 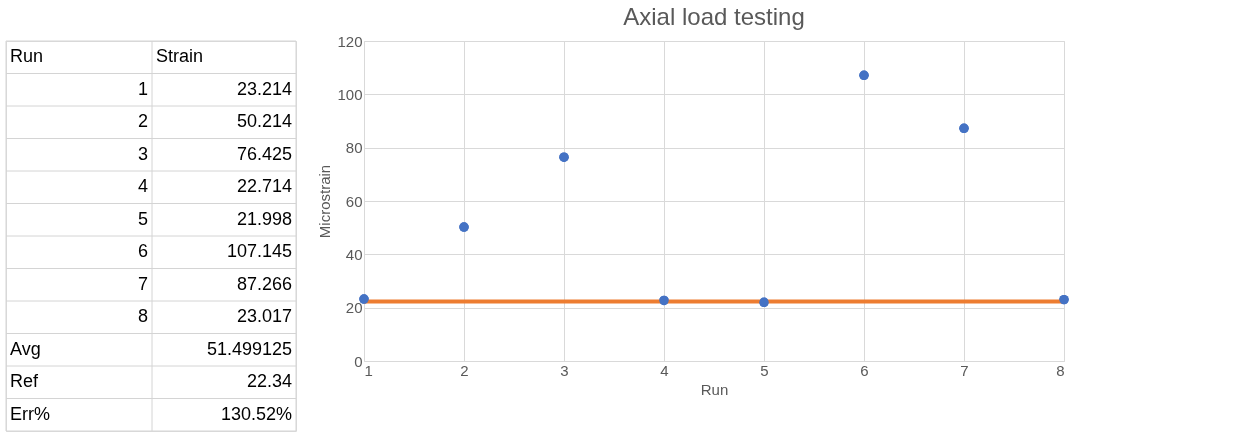 What do you see at coordinates (350, 94) in the screenshot?
I see `y-tick-label: 100` at bounding box center [350, 94].